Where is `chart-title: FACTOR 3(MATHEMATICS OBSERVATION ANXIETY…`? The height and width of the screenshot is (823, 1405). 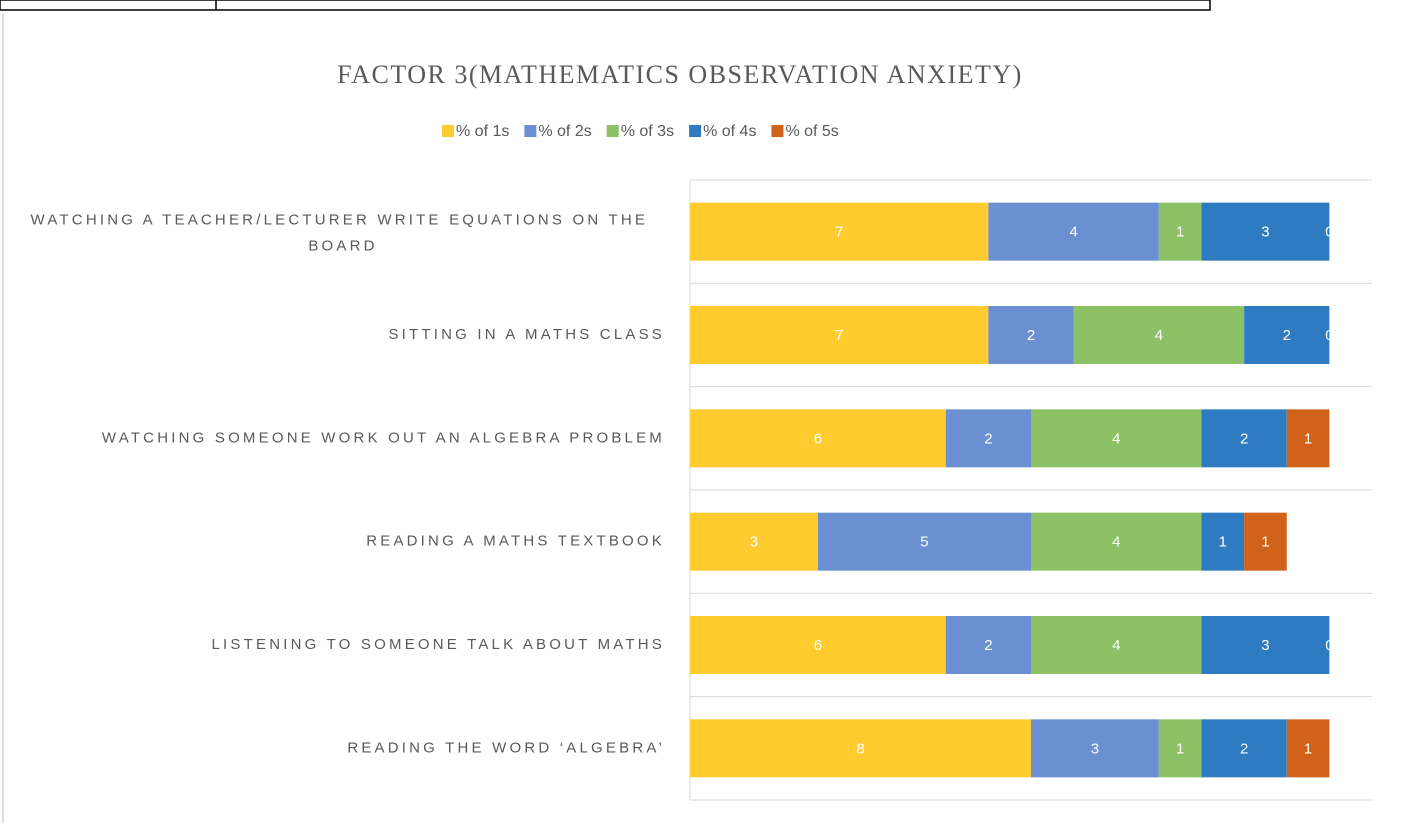
chart-title: FACTOR 3(MATHEMATICS OBSERVATION ANXIETY… is located at coordinates (680, 74).